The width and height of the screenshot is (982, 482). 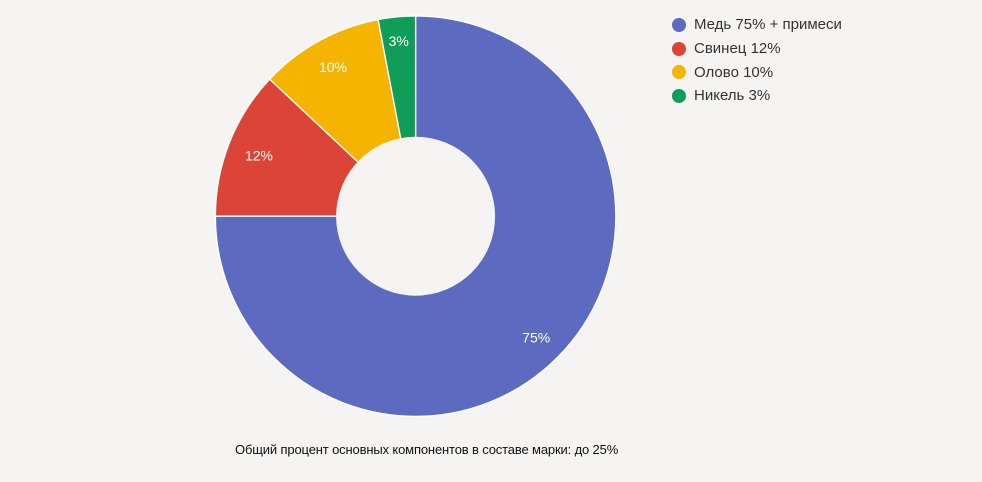 I want to click on svg-text: 3%, so click(x=399, y=41).